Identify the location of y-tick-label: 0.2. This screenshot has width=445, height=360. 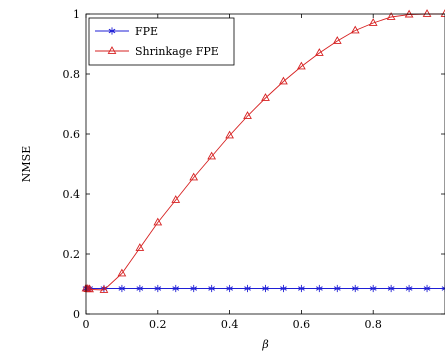
(72, 254).